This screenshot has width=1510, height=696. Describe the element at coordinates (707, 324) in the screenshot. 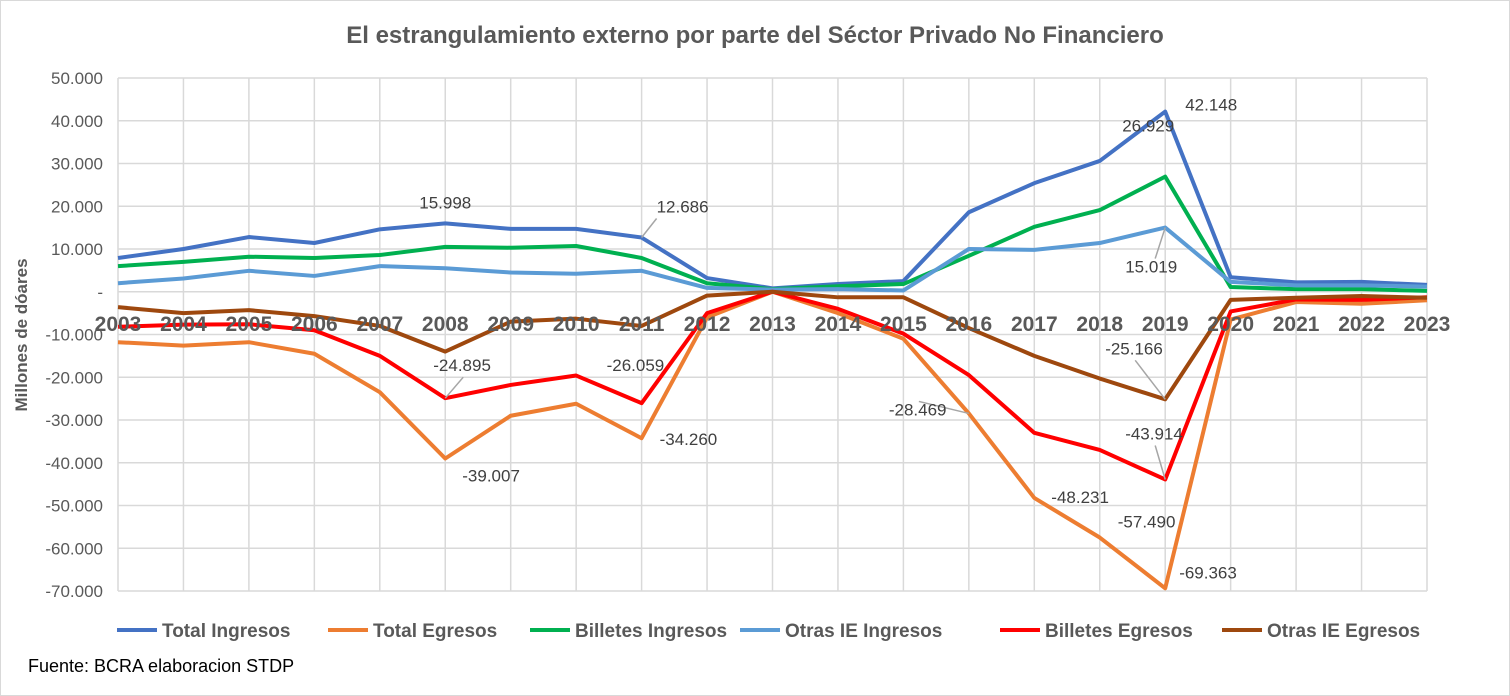

I see `x-tick-label: 2012` at that location.